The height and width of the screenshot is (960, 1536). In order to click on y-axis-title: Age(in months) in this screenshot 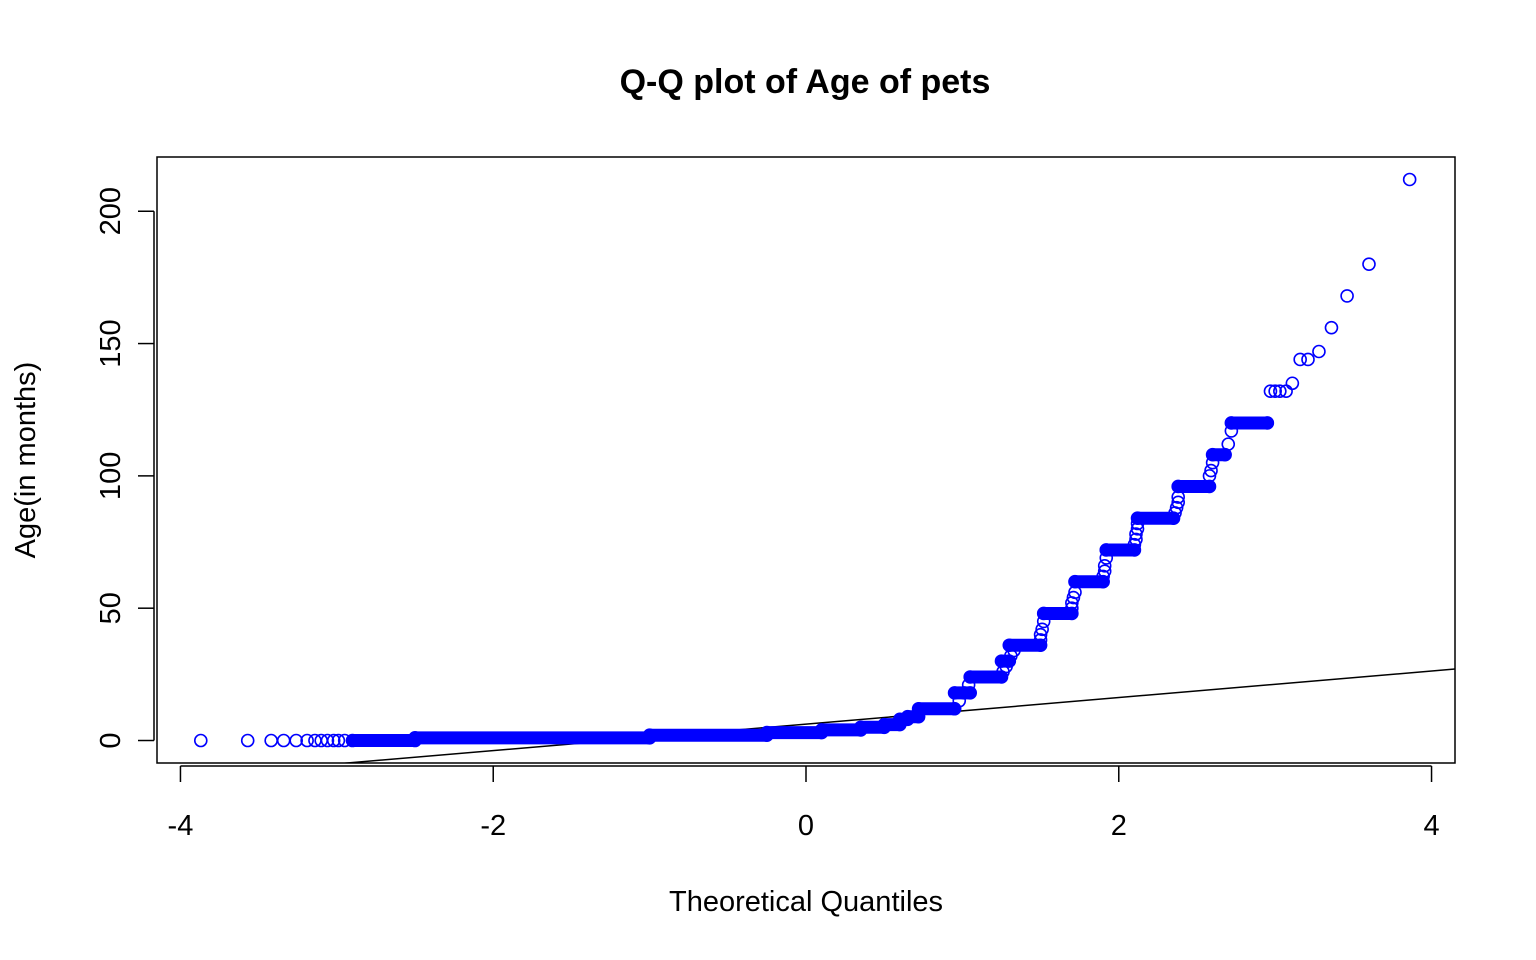, I will do `click(26, 460)`.